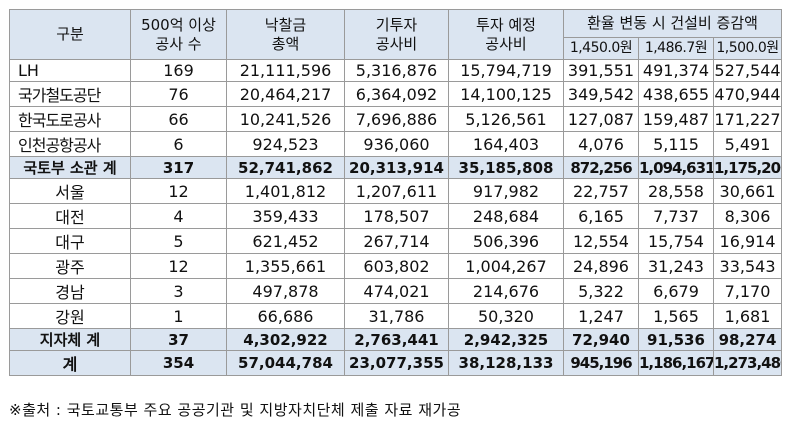 Image resolution: width=800 pixels, height=425 pixels. Describe the element at coordinates (676, 363) in the screenshot. I see `cell-fx-delta-2: 1,186,167` at that location.